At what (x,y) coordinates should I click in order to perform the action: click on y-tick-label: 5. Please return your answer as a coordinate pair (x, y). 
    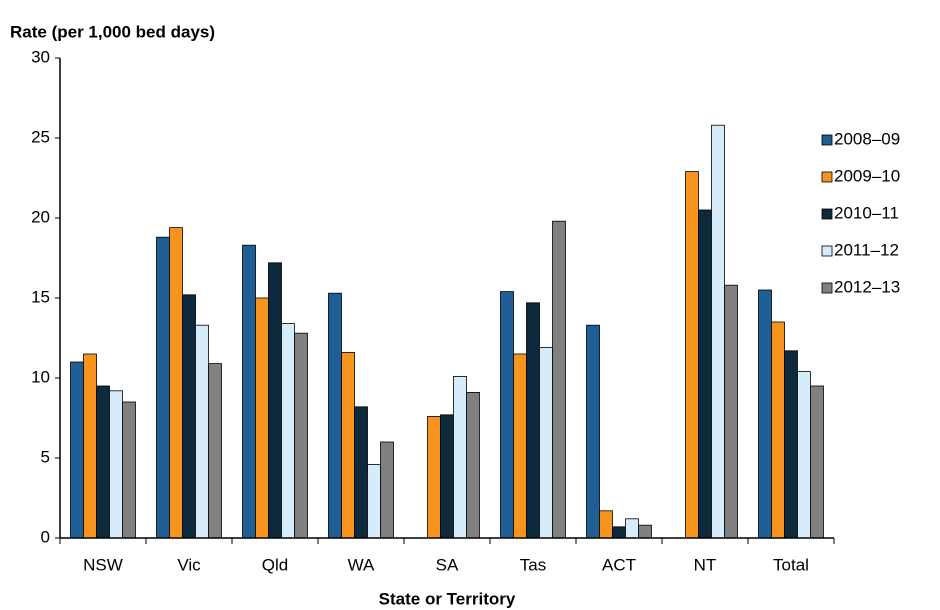
    Looking at the image, I should click on (45, 456).